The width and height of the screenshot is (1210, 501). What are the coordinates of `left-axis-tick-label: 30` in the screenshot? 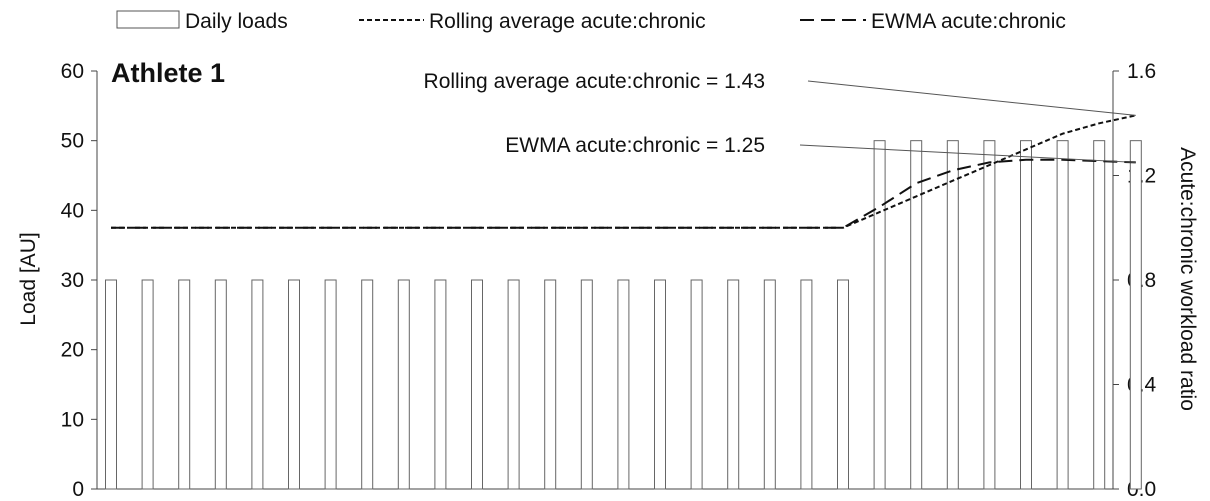 It's located at (72, 280).